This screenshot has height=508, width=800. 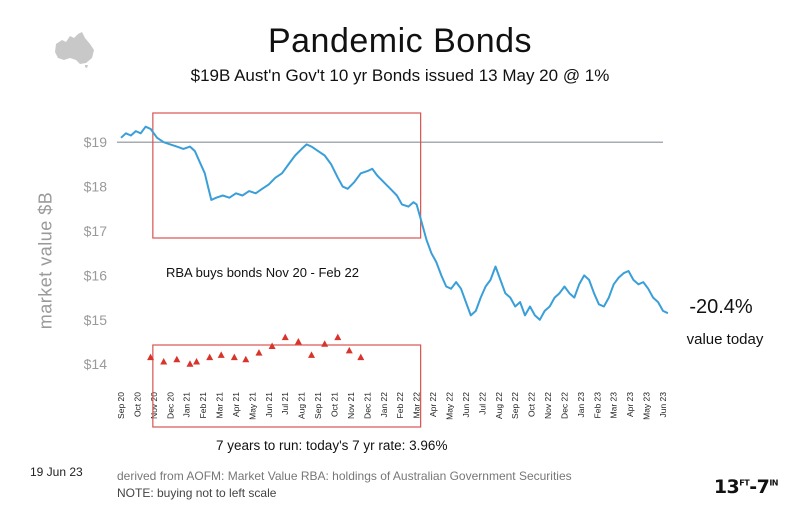 I want to click on x-tick-label: Jul 22, so click(x=482, y=403).